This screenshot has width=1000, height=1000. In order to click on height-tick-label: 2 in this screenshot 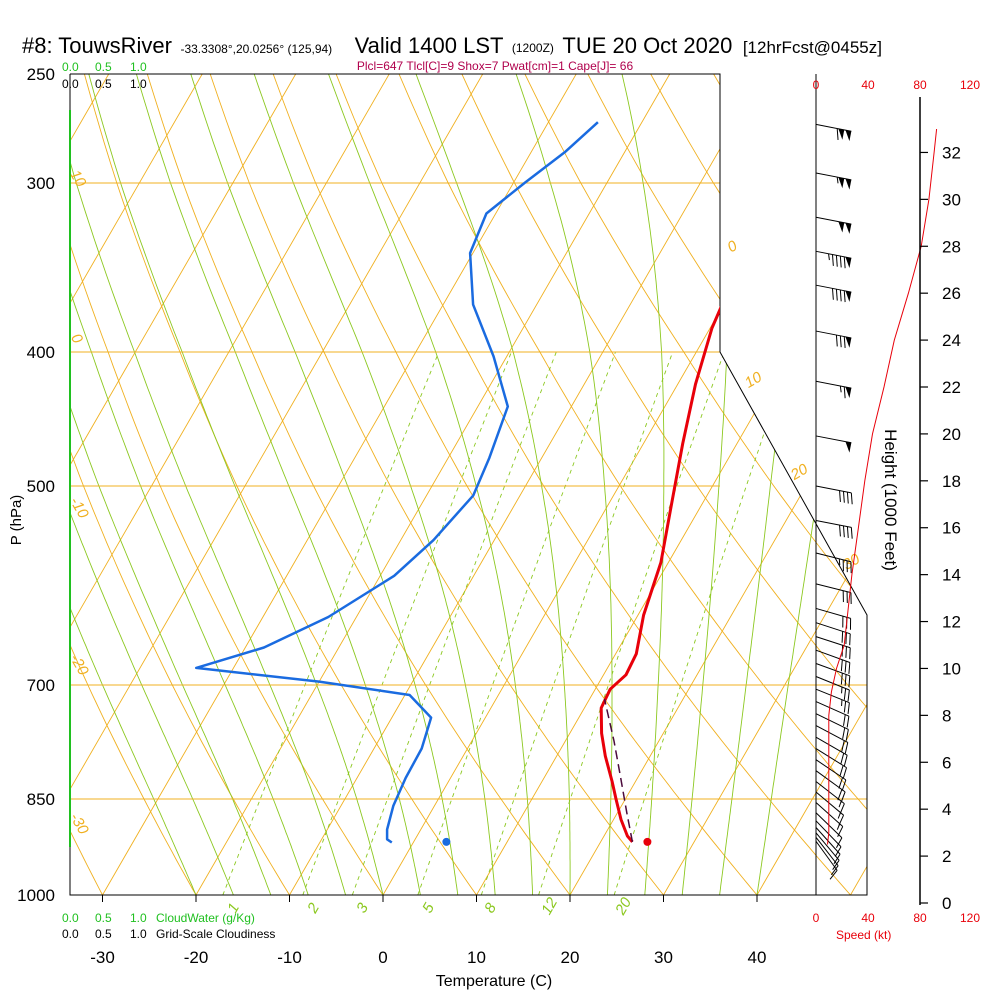, I will do `click(946, 856)`.